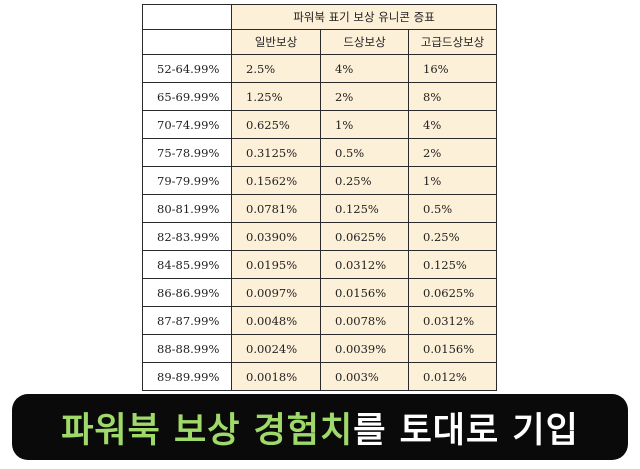 Image resolution: width=640 pixels, height=469 pixels. Describe the element at coordinates (187, 348) in the screenshot. I see `range-cell: 88-88.99%` at that location.